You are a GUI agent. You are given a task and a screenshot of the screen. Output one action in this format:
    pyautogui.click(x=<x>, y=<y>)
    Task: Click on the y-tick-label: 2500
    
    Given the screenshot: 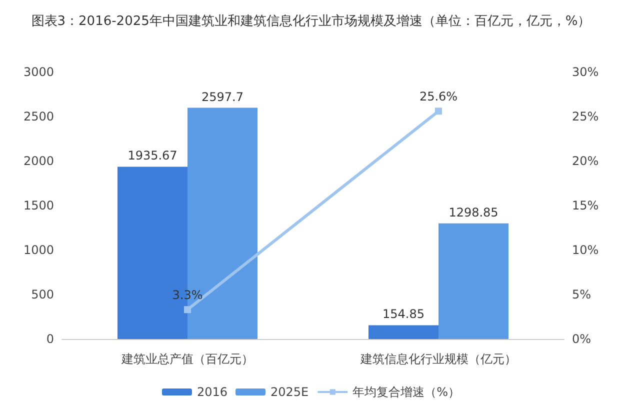 What is the action you would take?
    pyautogui.click(x=38, y=117)
    